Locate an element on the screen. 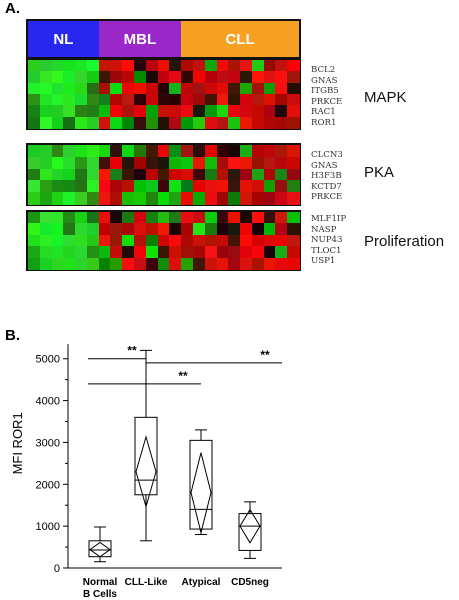 The height and width of the screenshot is (600, 459). gene-list-proliferation: MLF1IP NASP NUP43 TLOC1 USP1 is located at coordinates (328, 240).